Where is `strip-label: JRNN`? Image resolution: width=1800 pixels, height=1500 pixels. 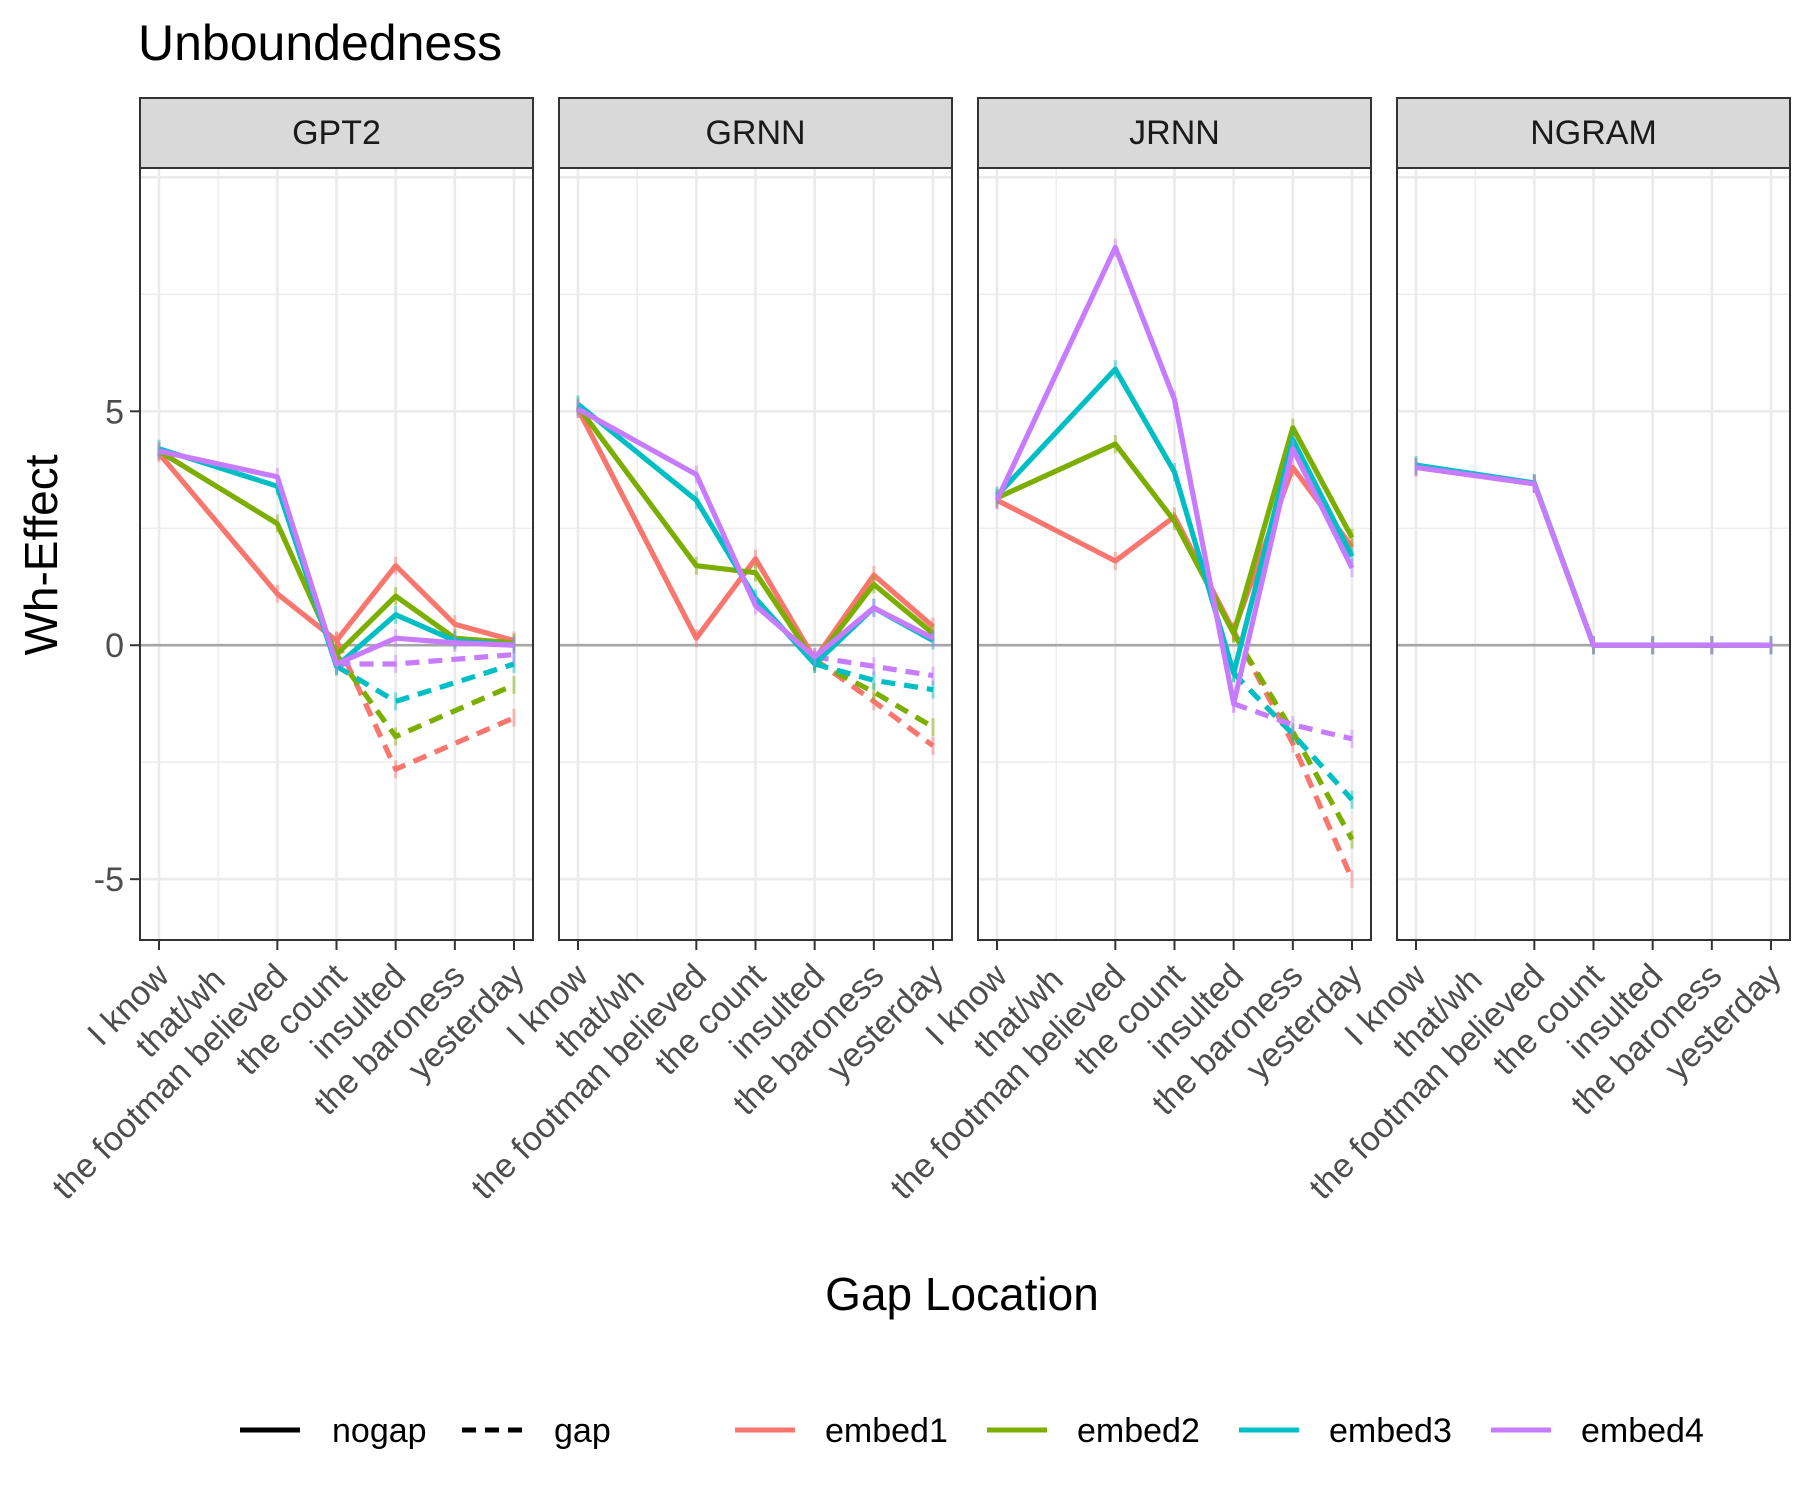 strip-label: JRNN is located at coordinates (1174, 133).